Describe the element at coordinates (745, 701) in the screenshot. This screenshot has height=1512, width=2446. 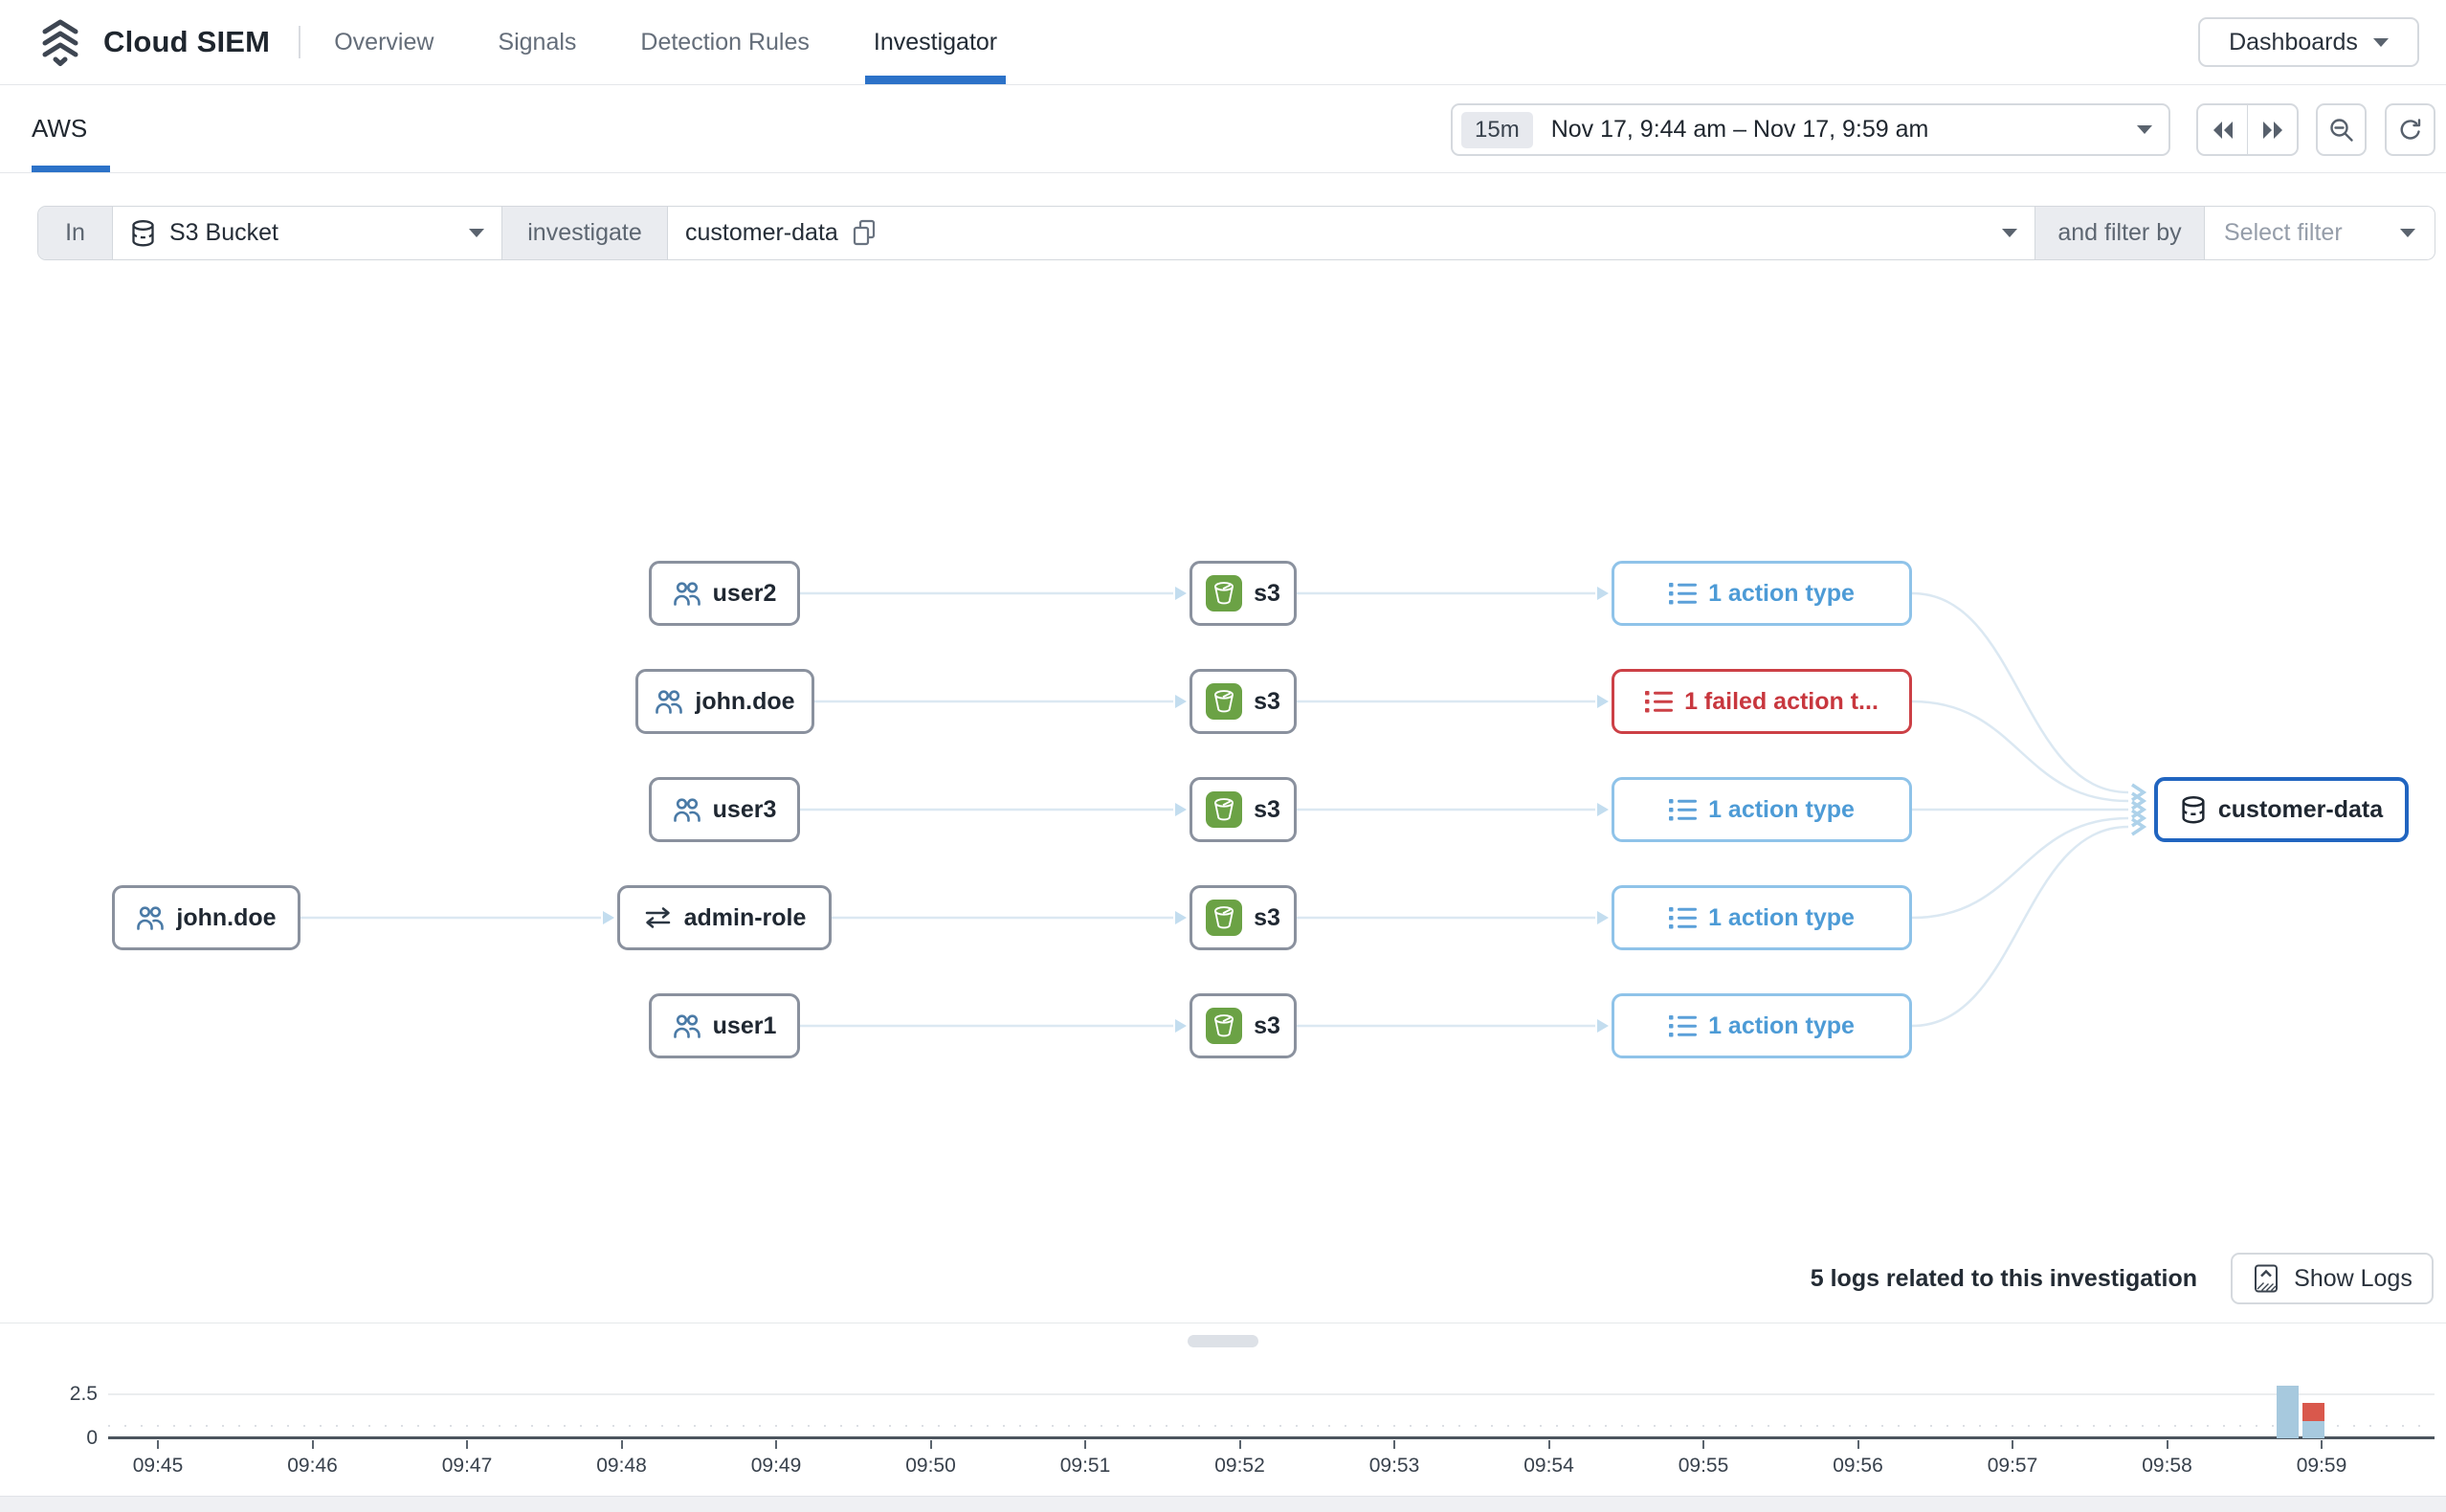
I see `node-label: john.doe` at that location.